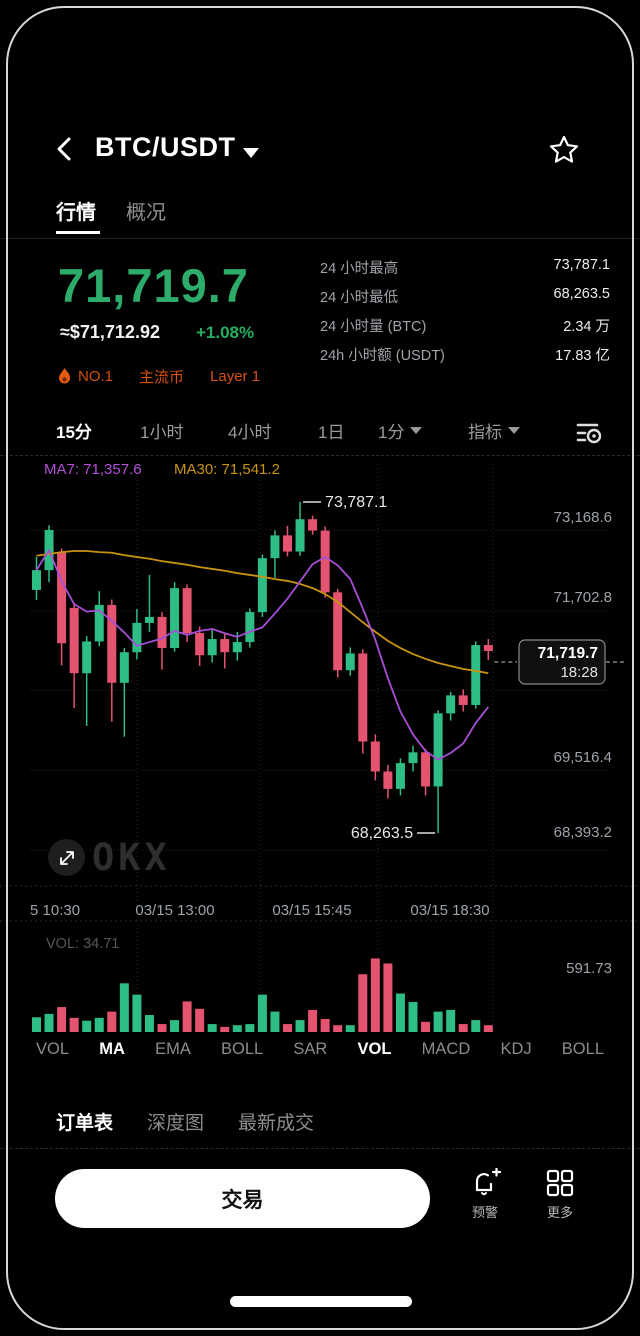  What do you see at coordinates (329, 956) in the screenshot?
I see `volume-labels: VOL: 34.71 591.73` at bounding box center [329, 956].